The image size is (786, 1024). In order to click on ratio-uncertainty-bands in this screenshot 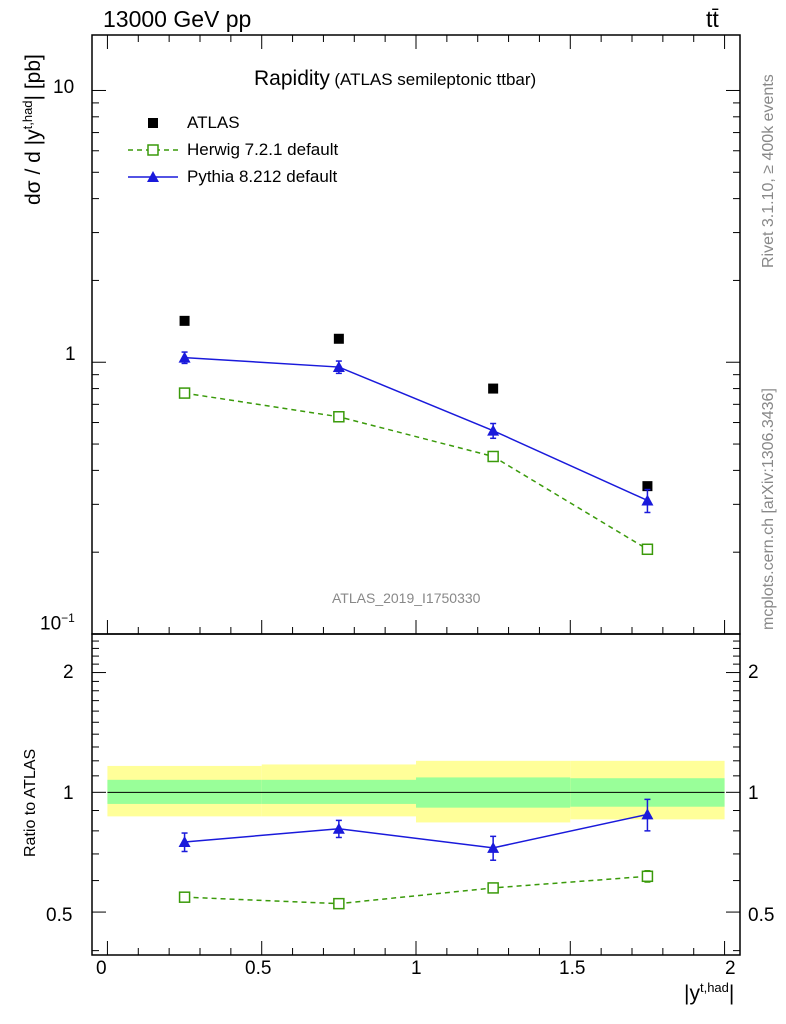, I will do `click(416, 791)`.